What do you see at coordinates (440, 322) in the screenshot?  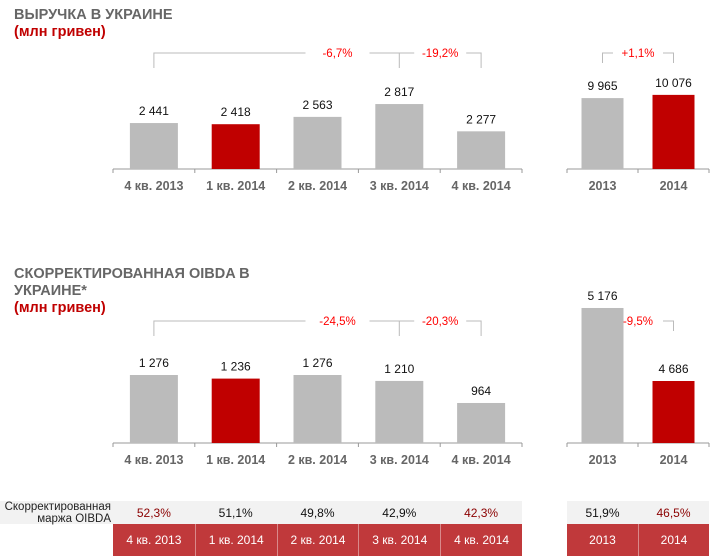 I see `change-label: -20,3%` at bounding box center [440, 322].